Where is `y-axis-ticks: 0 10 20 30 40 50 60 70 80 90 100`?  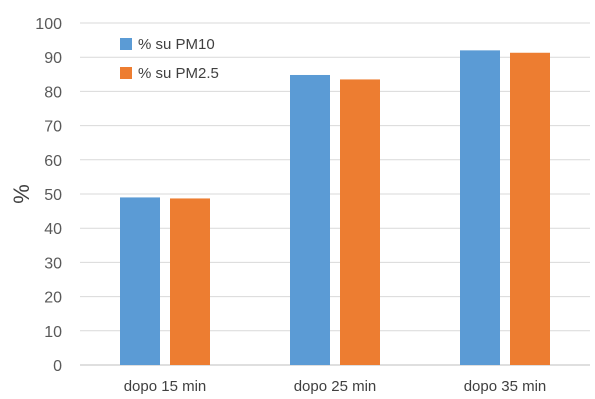
y-axis-ticks: 0 10 20 30 40 50 60 70 80 90 100 is located at coordinates (48, 195).